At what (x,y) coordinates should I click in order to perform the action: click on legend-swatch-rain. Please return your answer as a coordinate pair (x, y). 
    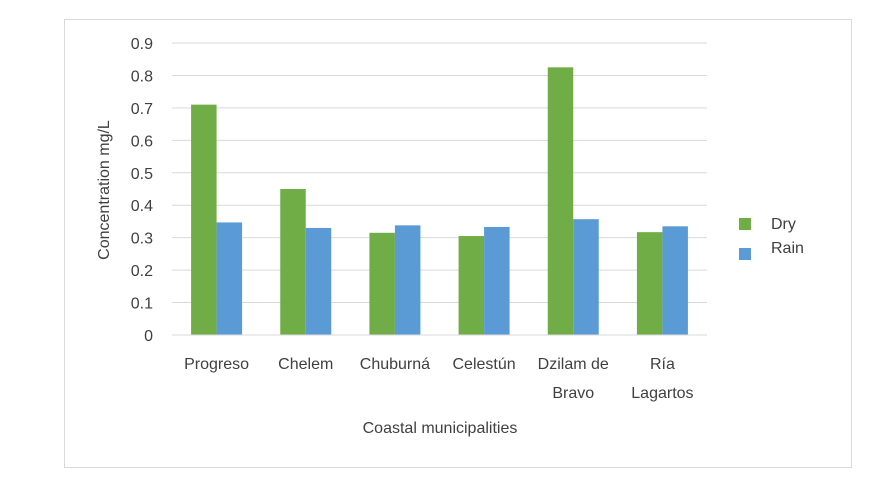
    Looking at the image, I should click on (745, 254).